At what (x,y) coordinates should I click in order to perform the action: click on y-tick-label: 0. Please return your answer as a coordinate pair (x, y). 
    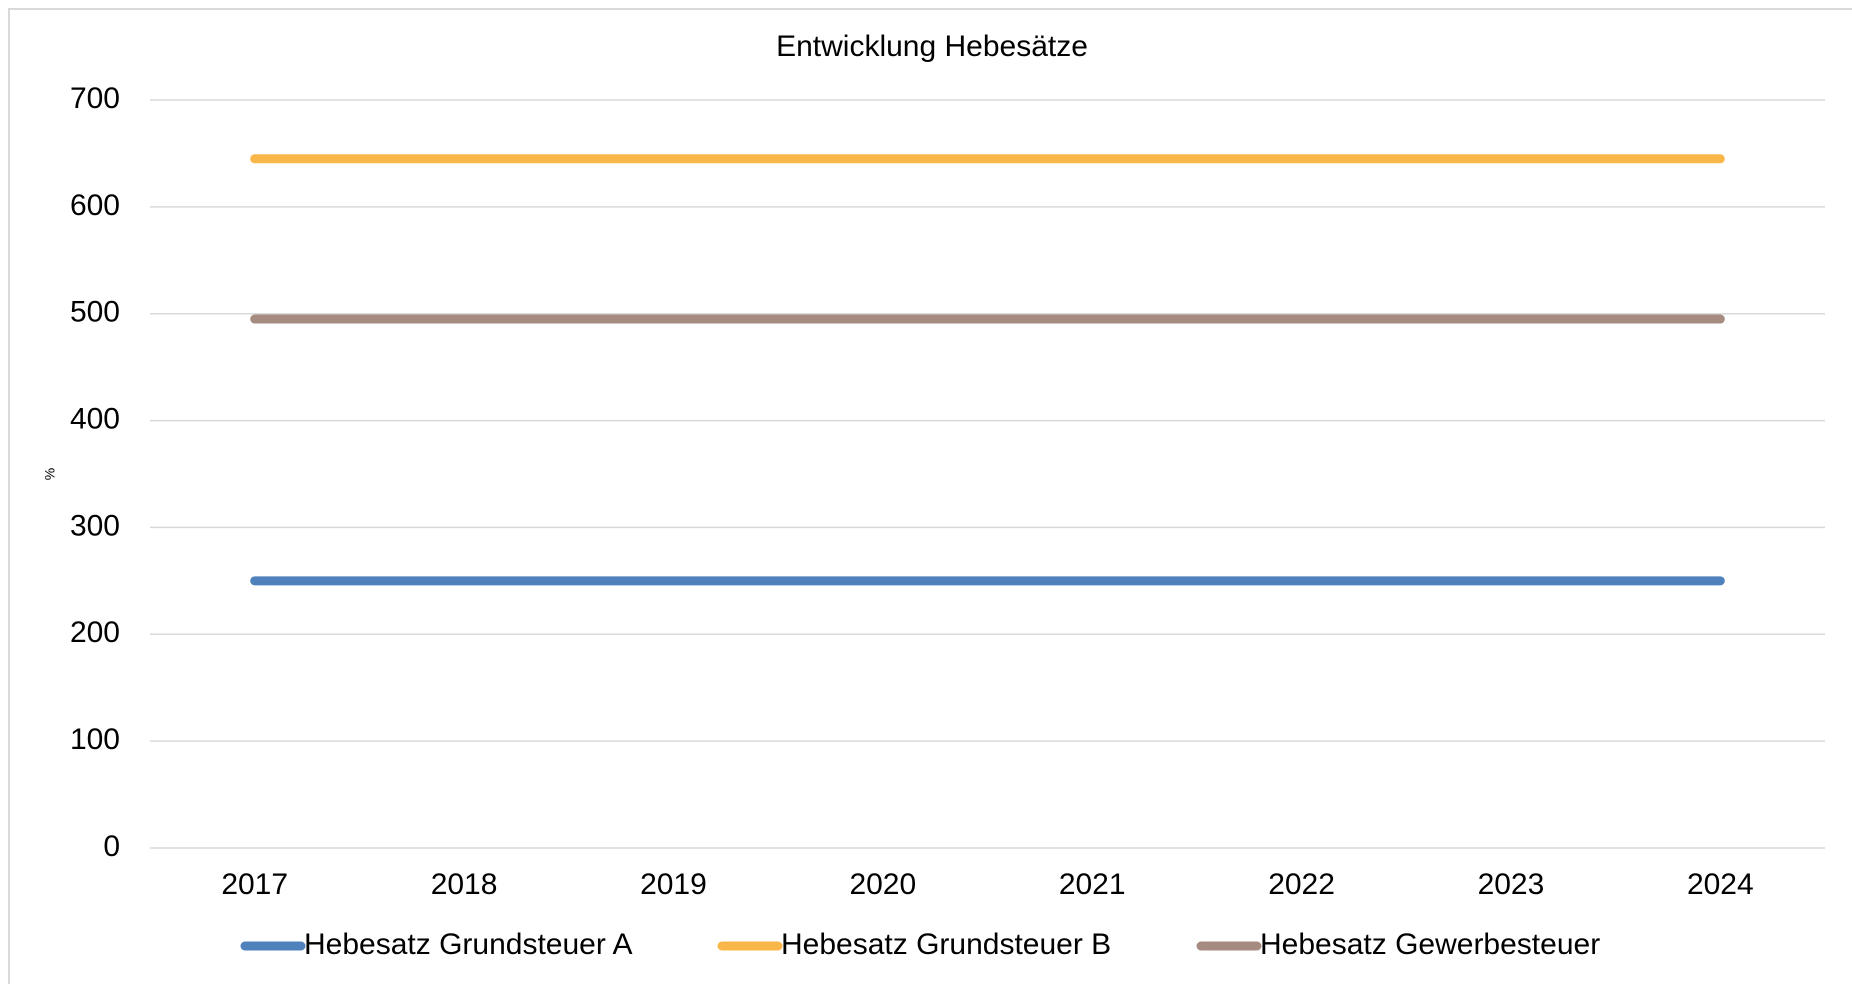
    Looking at the image, I should click on (111, 846).